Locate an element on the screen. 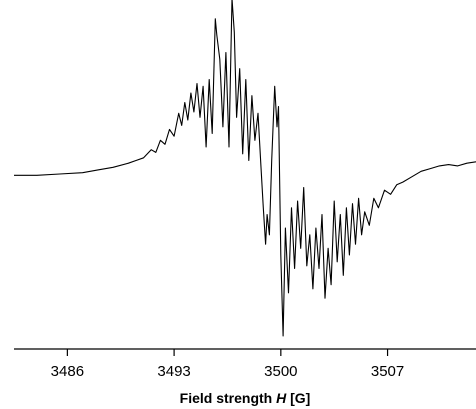 The image size is (476, 409). x-axis-title: Field strength H [G] is located at coordinates (245, 398).